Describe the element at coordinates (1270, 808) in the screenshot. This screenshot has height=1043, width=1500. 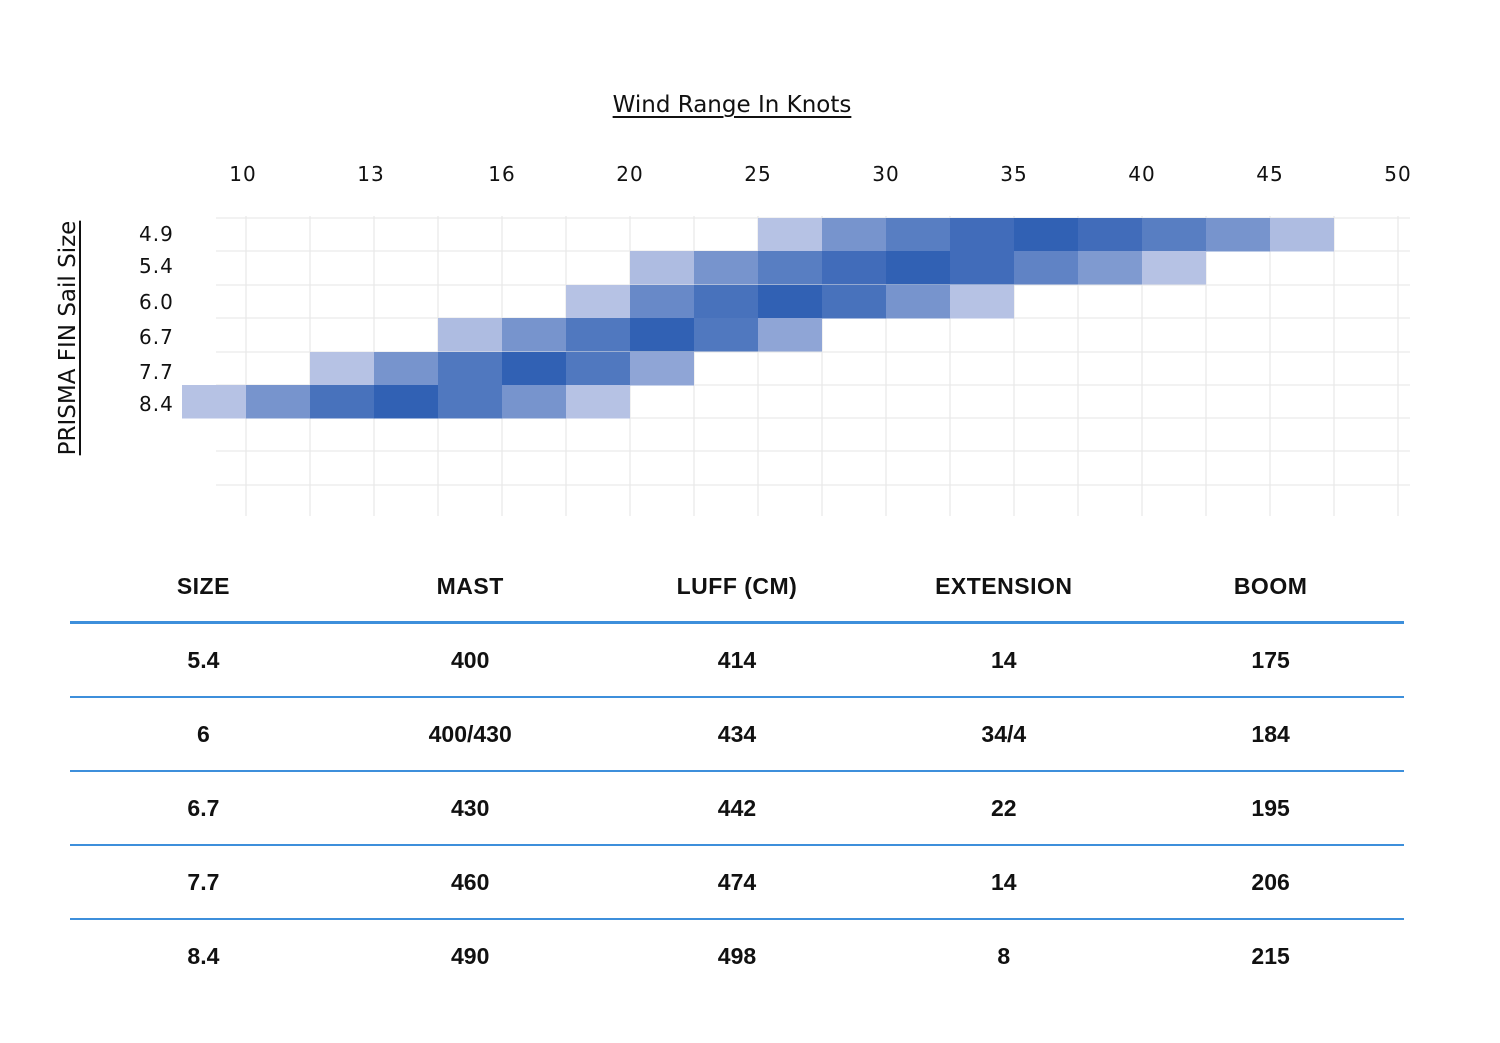
I see `cell-boom: 195` at that location.